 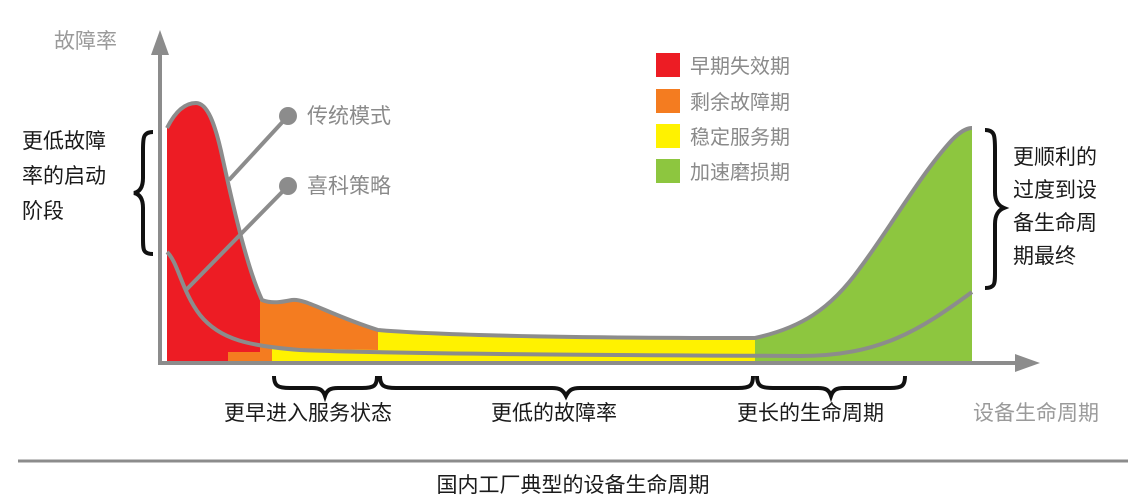 I want to click on callout-dot-traditional, so click(x=288, y=116).